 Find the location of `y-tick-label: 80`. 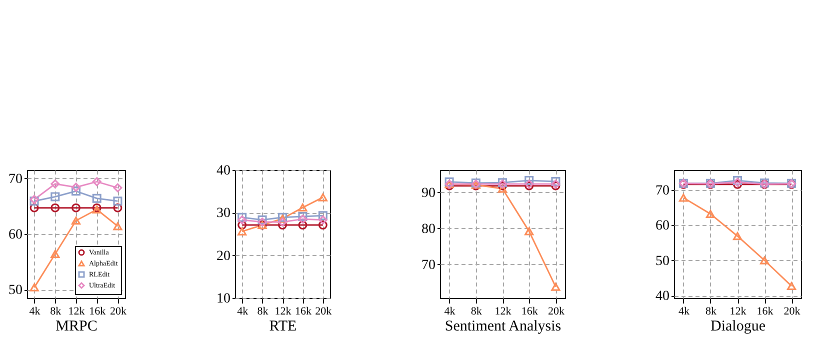

y-tick-label: 80 is located at coordinates (429, 229).